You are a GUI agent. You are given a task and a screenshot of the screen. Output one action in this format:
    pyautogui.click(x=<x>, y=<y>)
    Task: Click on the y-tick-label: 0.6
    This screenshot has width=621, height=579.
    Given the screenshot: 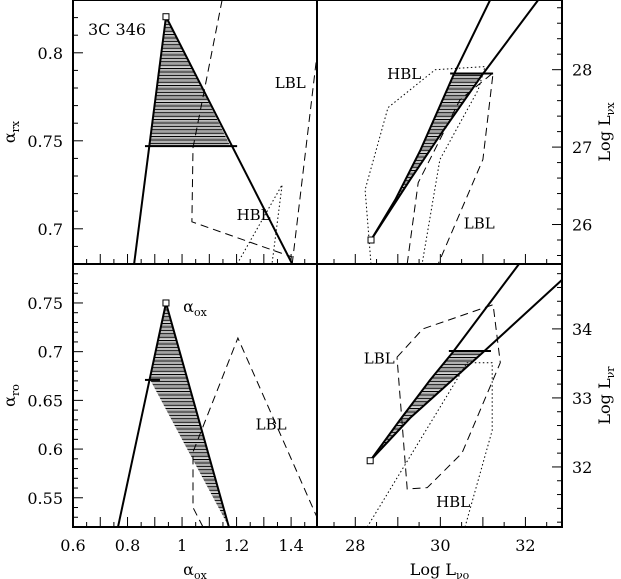 What is the action you would take?
    pyautogui.click(x=50, y=449)
    